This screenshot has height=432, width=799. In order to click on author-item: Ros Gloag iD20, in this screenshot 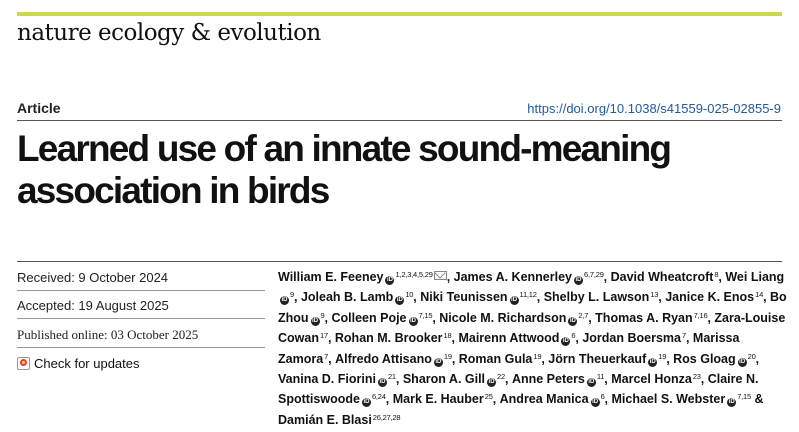, I will do `click(716, 359)`.